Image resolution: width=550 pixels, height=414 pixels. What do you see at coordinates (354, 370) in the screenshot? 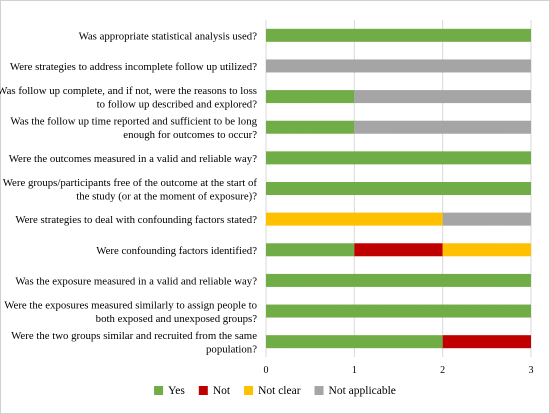
I see `x-tick-label: 1` at bounding box center [354, 370].